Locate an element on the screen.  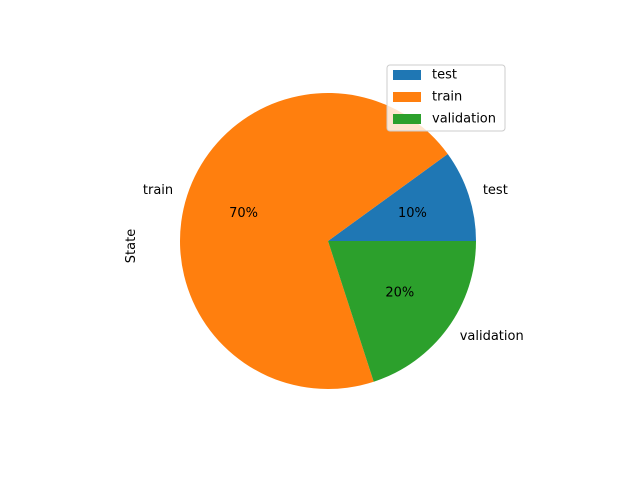
percent-label-test: 10% is located at coordinates (412, 213).